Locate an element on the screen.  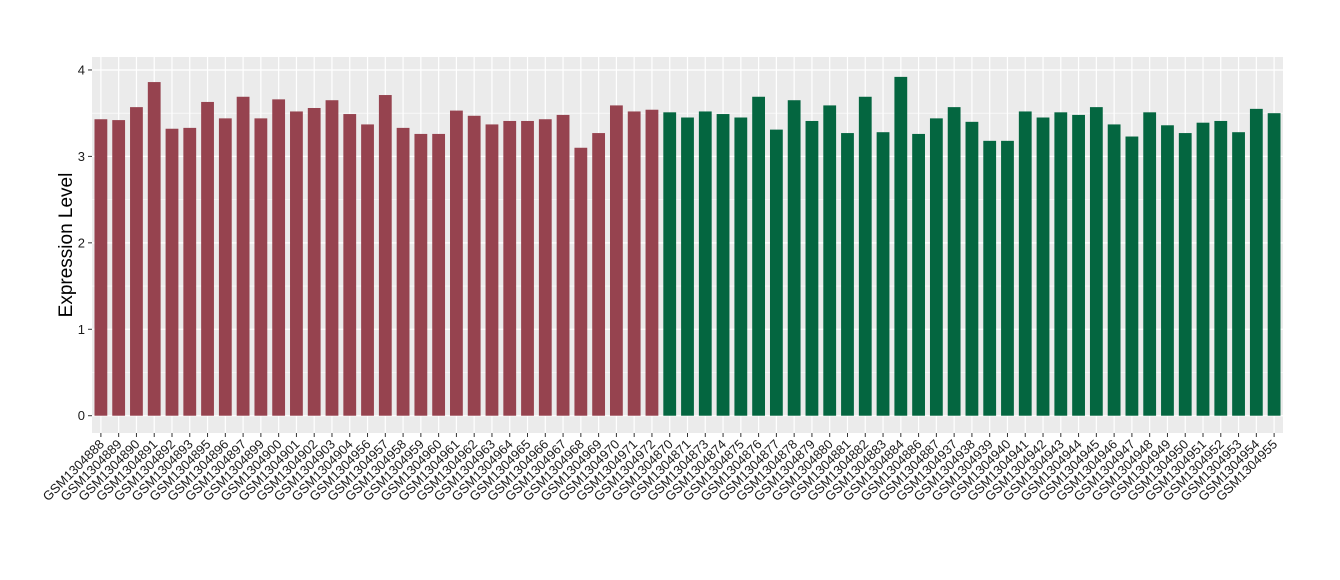
bar-GSM1304970 is located at coordinates (616, 260).